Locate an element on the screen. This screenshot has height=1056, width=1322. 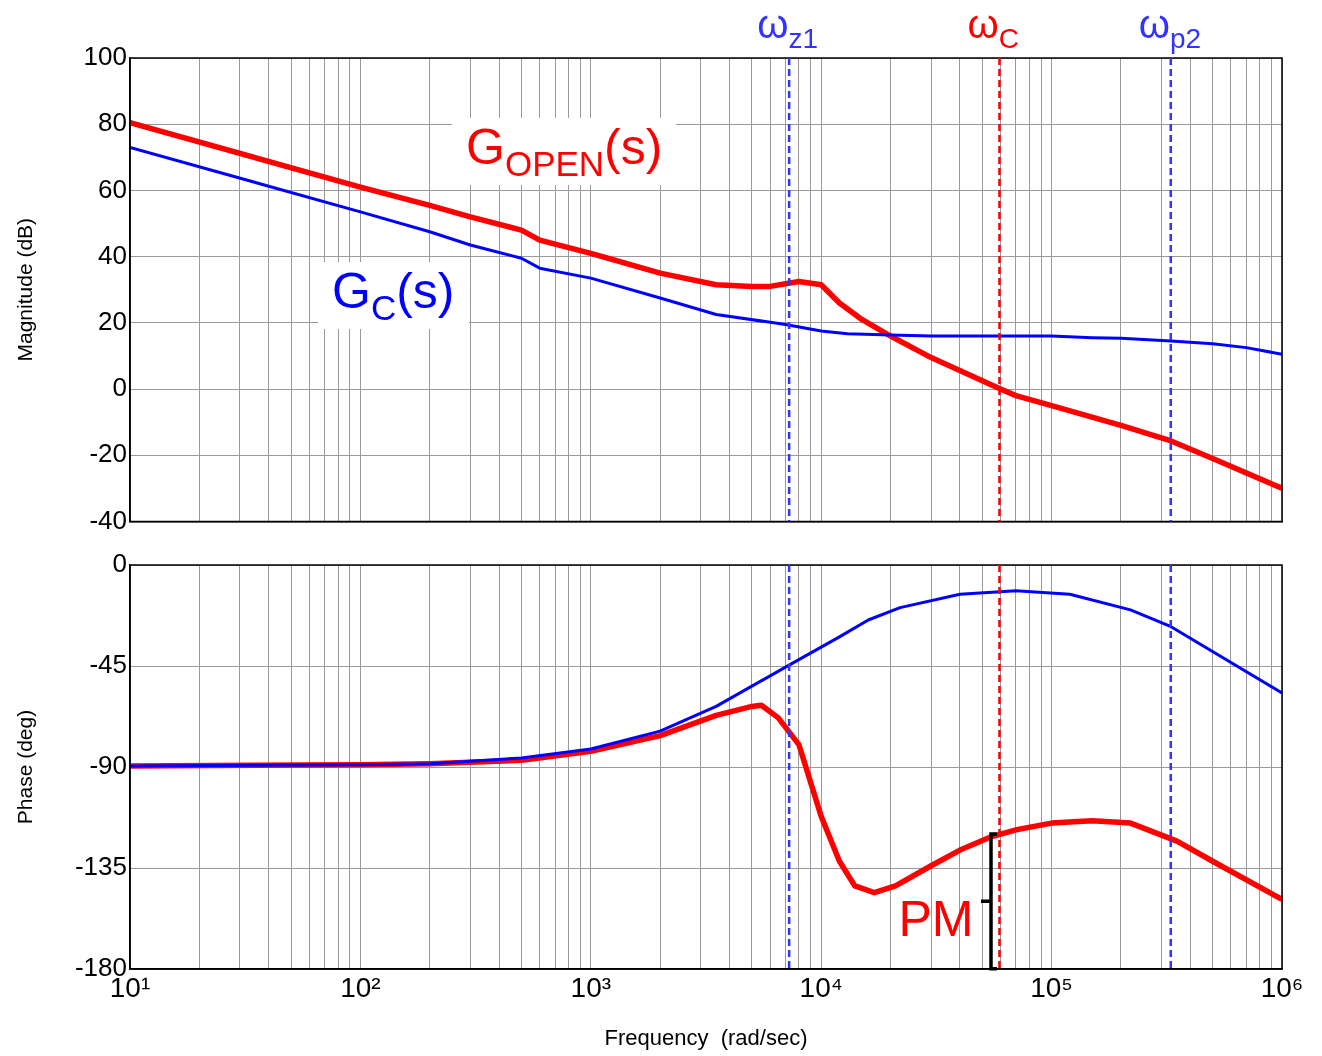
x-tick-label: 10⁶ is located at coordinates (1282, 987).